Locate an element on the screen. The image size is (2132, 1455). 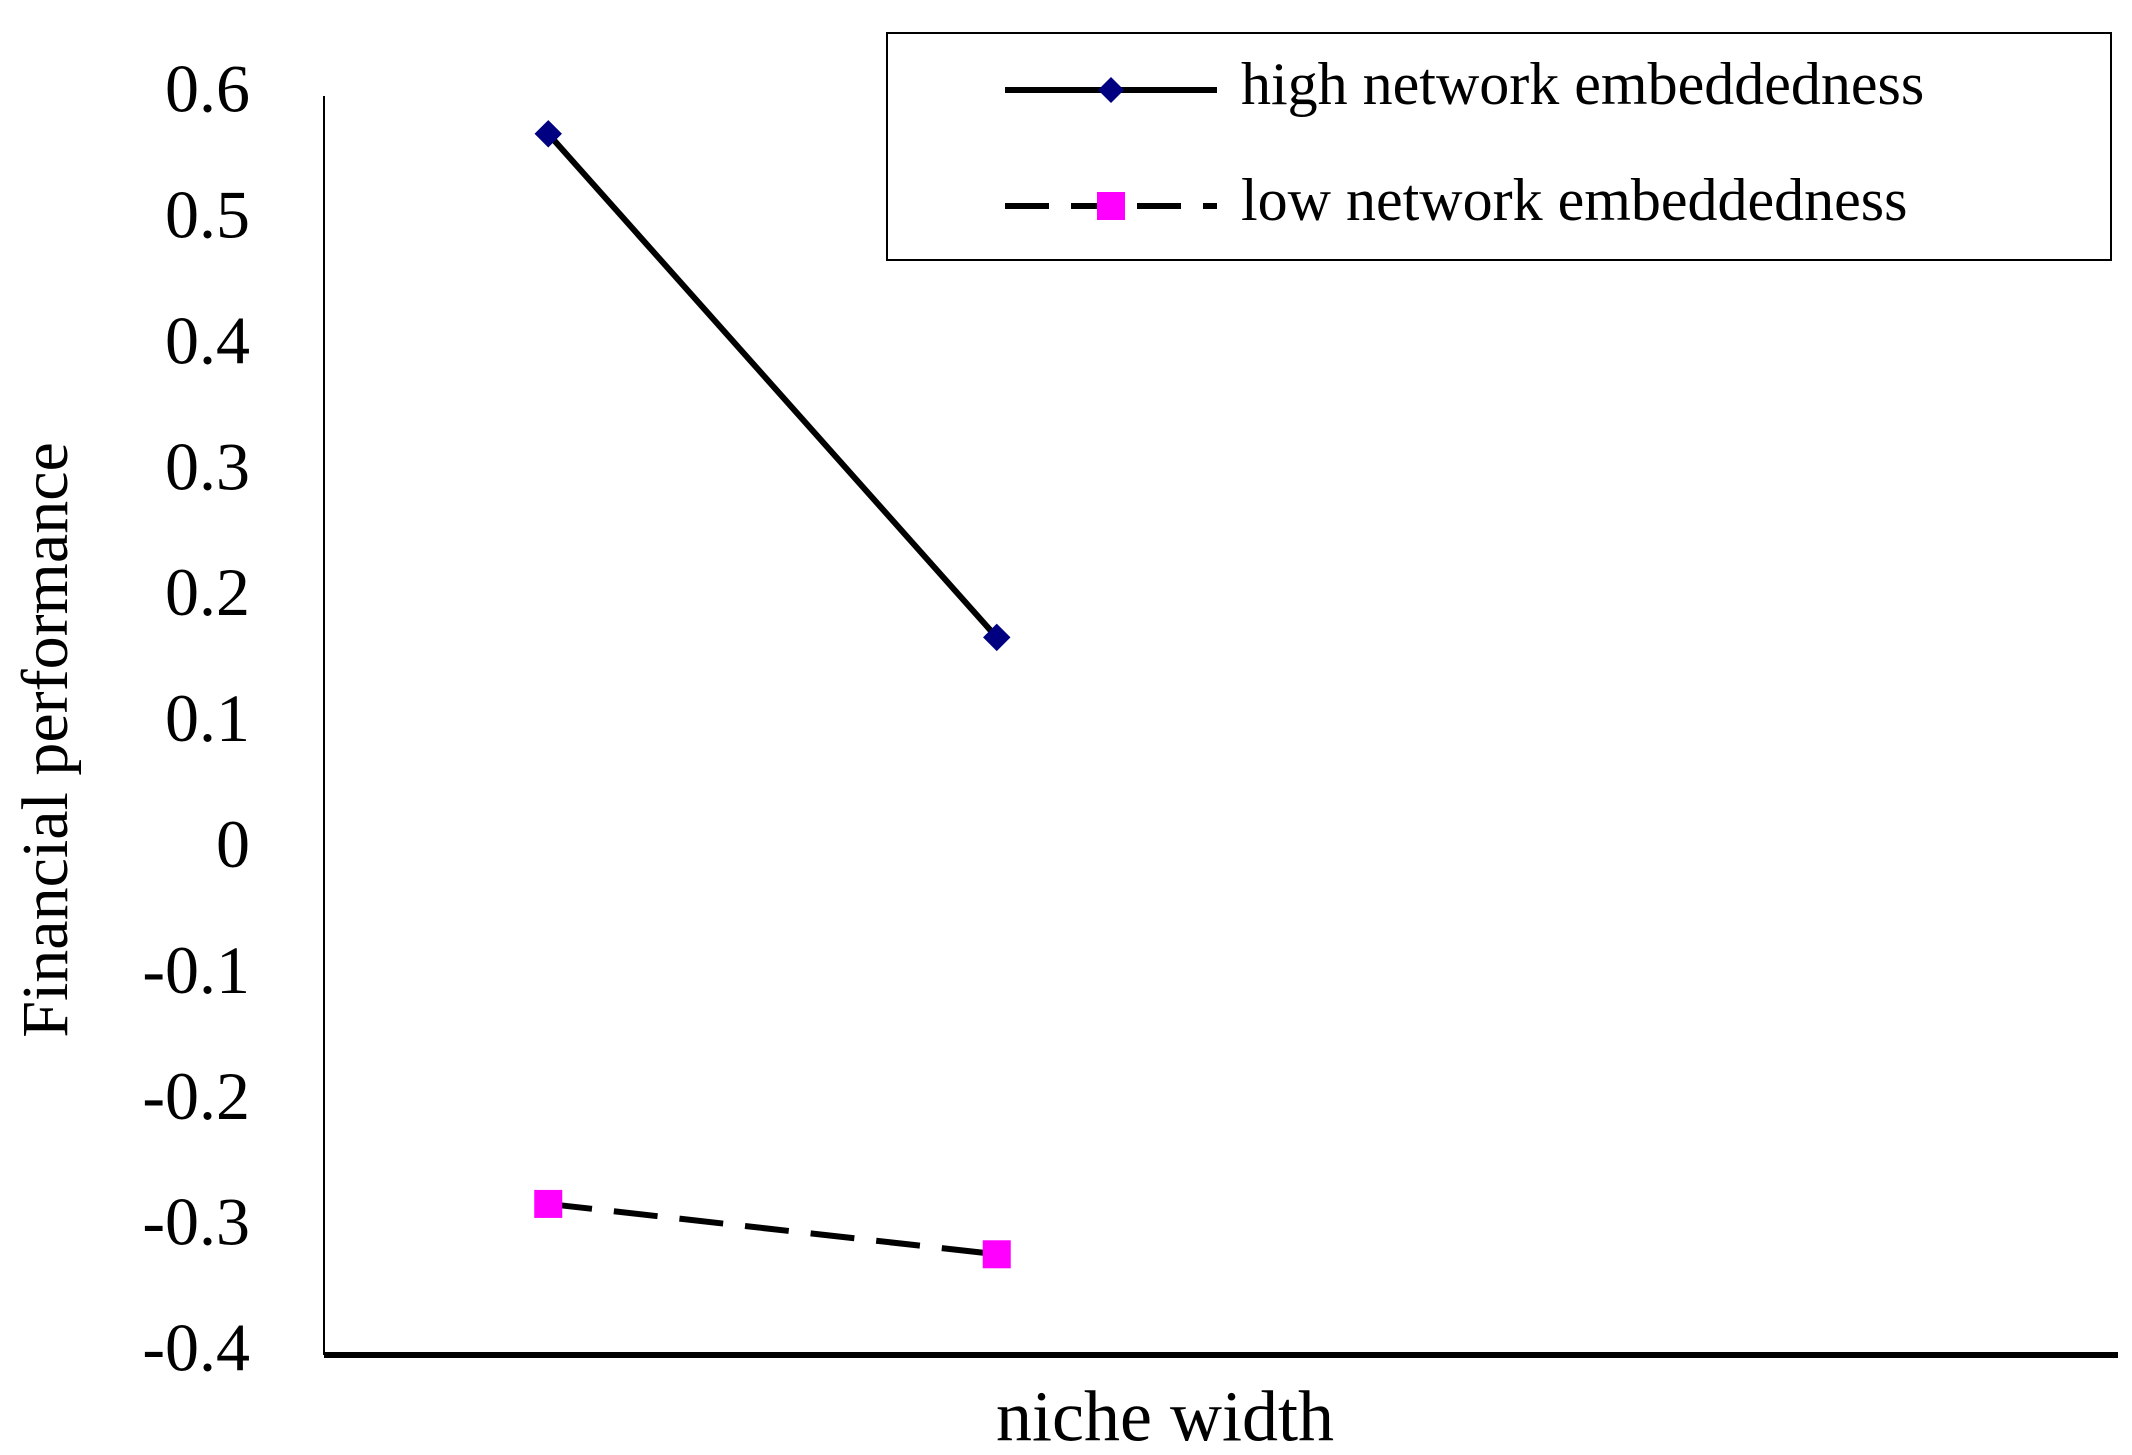
y-tick-label: 0.1 is located at coordinates (207, 718).